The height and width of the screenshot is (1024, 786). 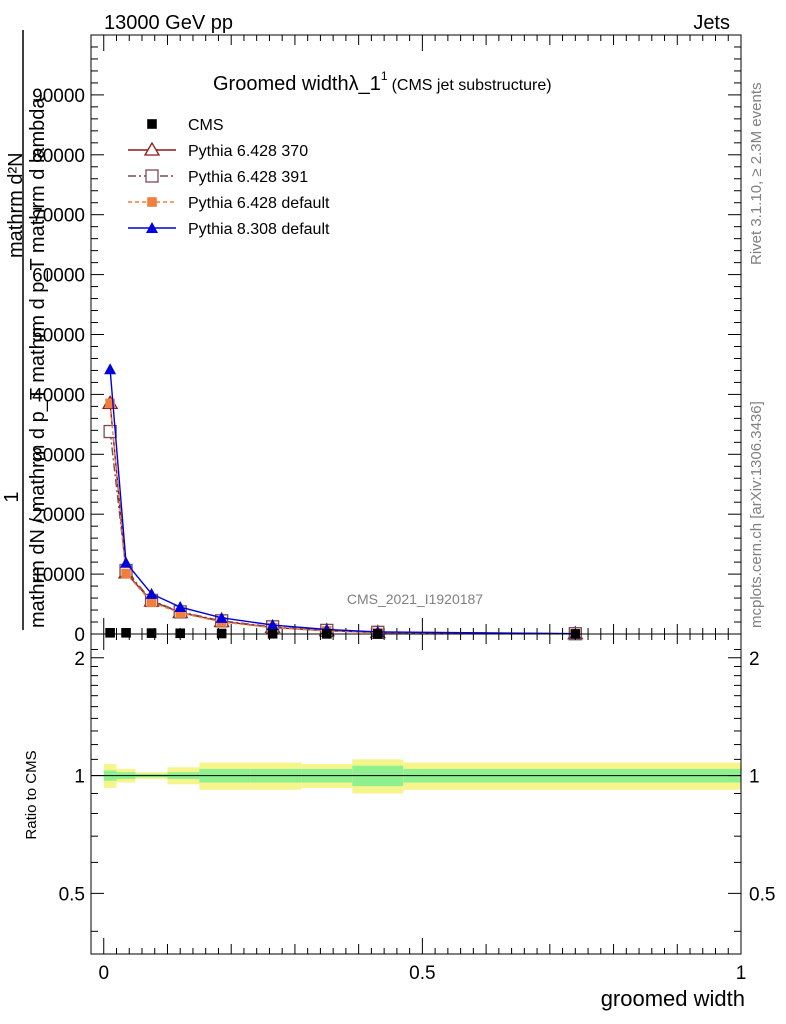 I want to click on main-ytick-label: 30000, so click(x=58, y=455).